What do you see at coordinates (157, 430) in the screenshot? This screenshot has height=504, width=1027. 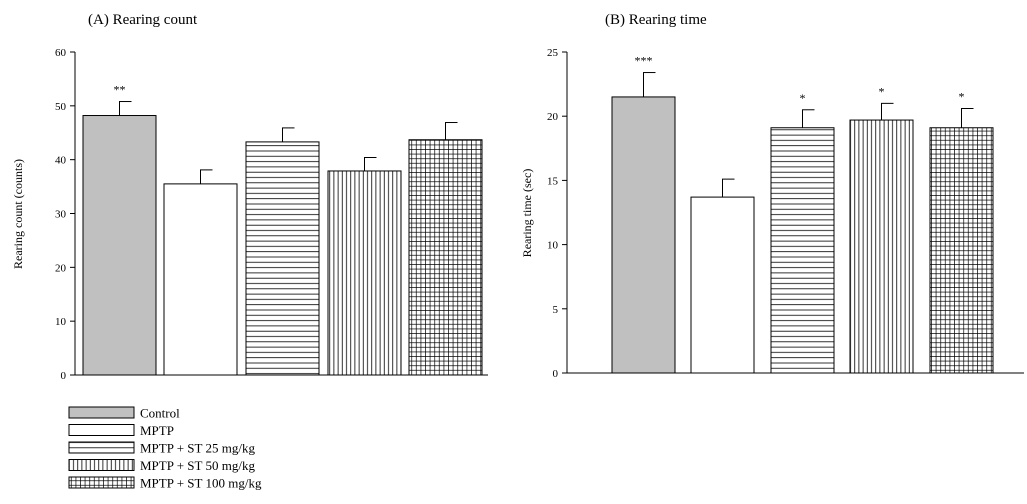 I see `legend-label: MPTP` at bounding box center [157, 430].